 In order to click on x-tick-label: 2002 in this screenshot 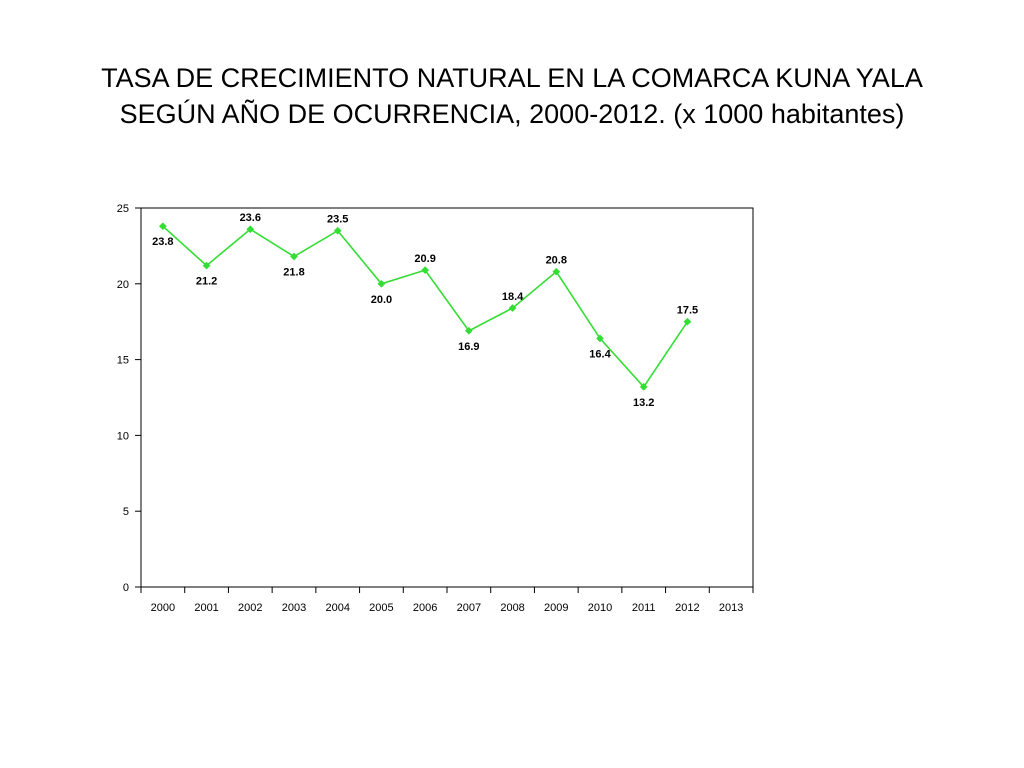, I will do `click(250, 608)`.